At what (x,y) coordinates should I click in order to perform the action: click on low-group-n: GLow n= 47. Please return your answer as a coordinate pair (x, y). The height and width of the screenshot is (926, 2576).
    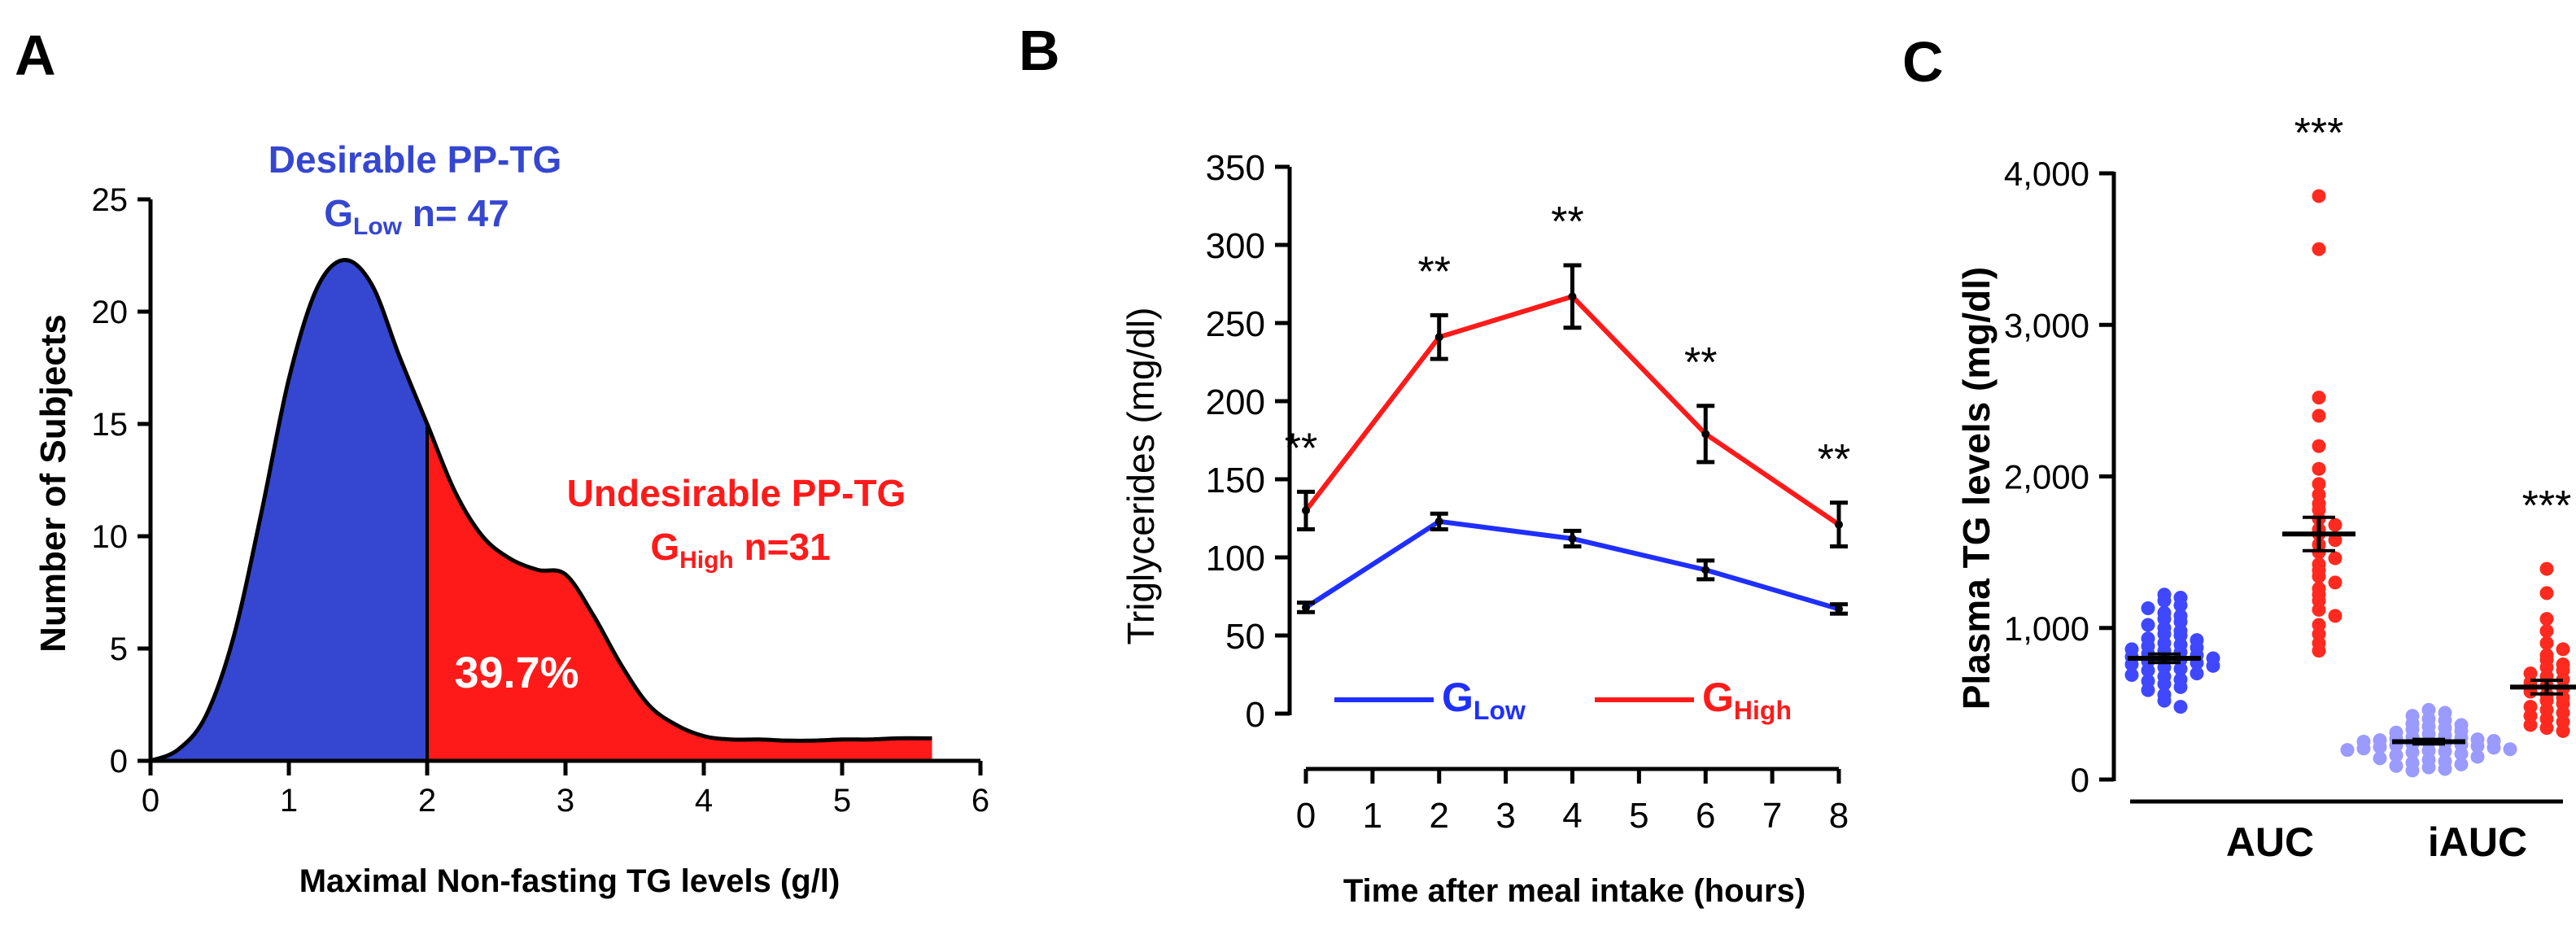
    Looking at the image, I should click on (416, 216).